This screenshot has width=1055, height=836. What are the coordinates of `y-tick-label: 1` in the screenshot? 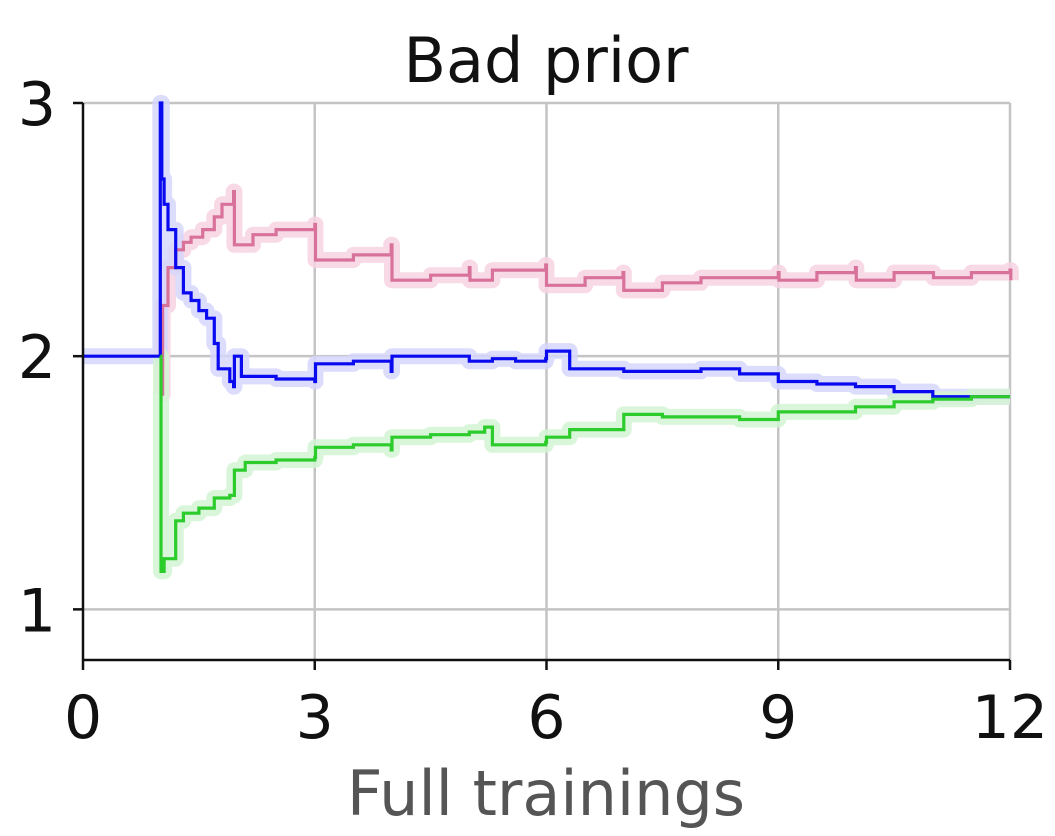 It's located at (37, 611).